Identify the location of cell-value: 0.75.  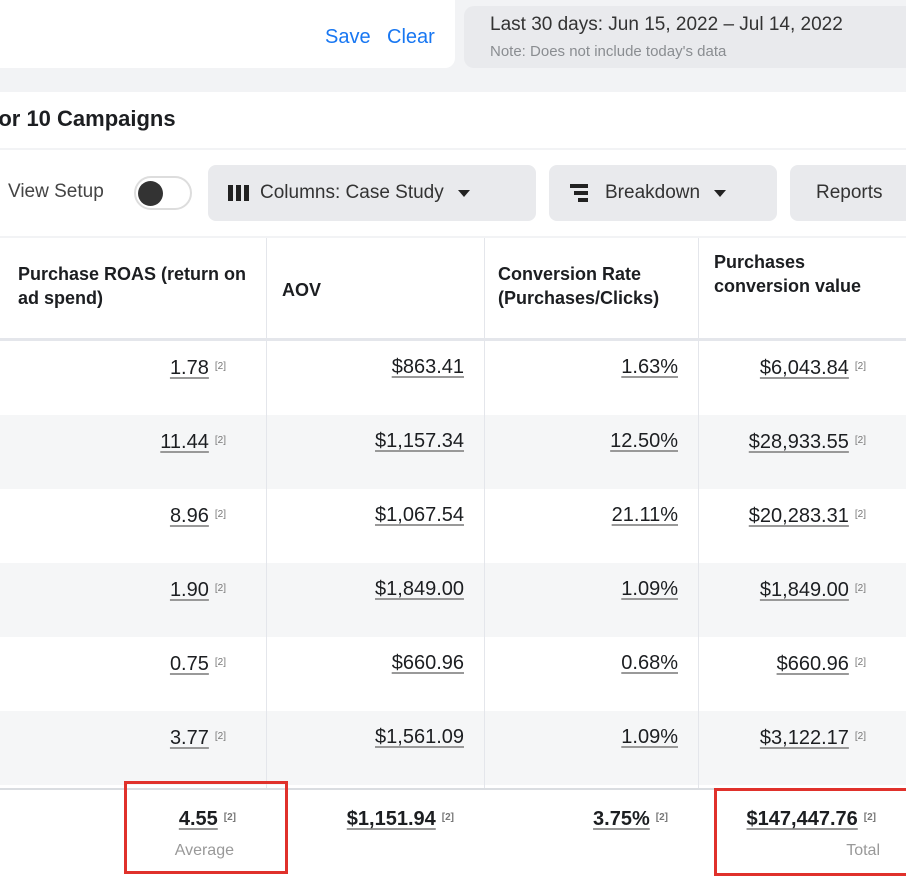
(189, 664).